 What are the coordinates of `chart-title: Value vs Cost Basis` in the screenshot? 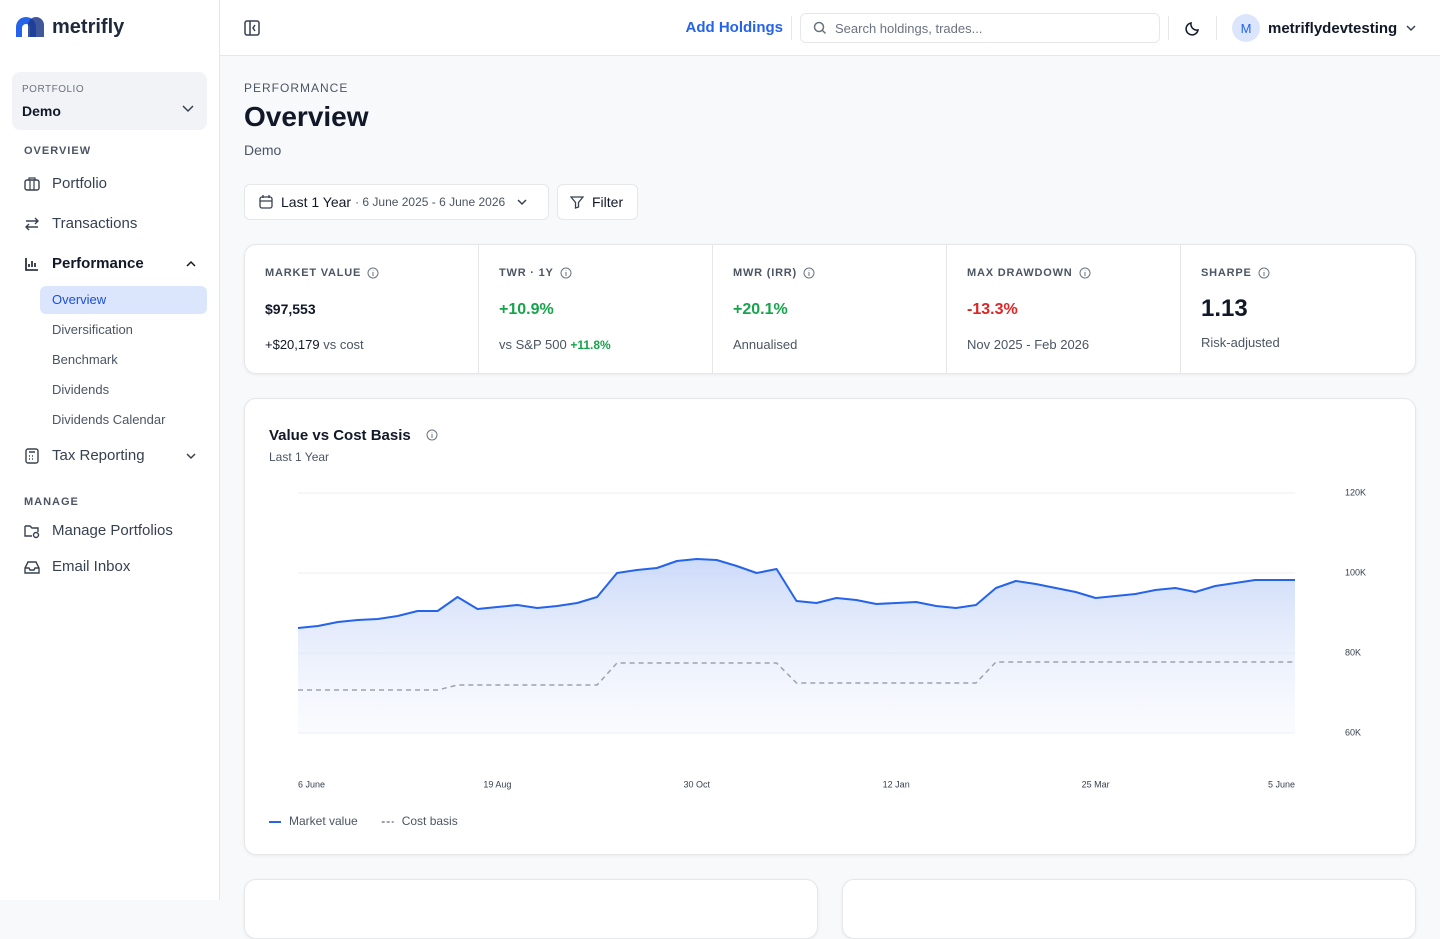 It's located at (340, 435).